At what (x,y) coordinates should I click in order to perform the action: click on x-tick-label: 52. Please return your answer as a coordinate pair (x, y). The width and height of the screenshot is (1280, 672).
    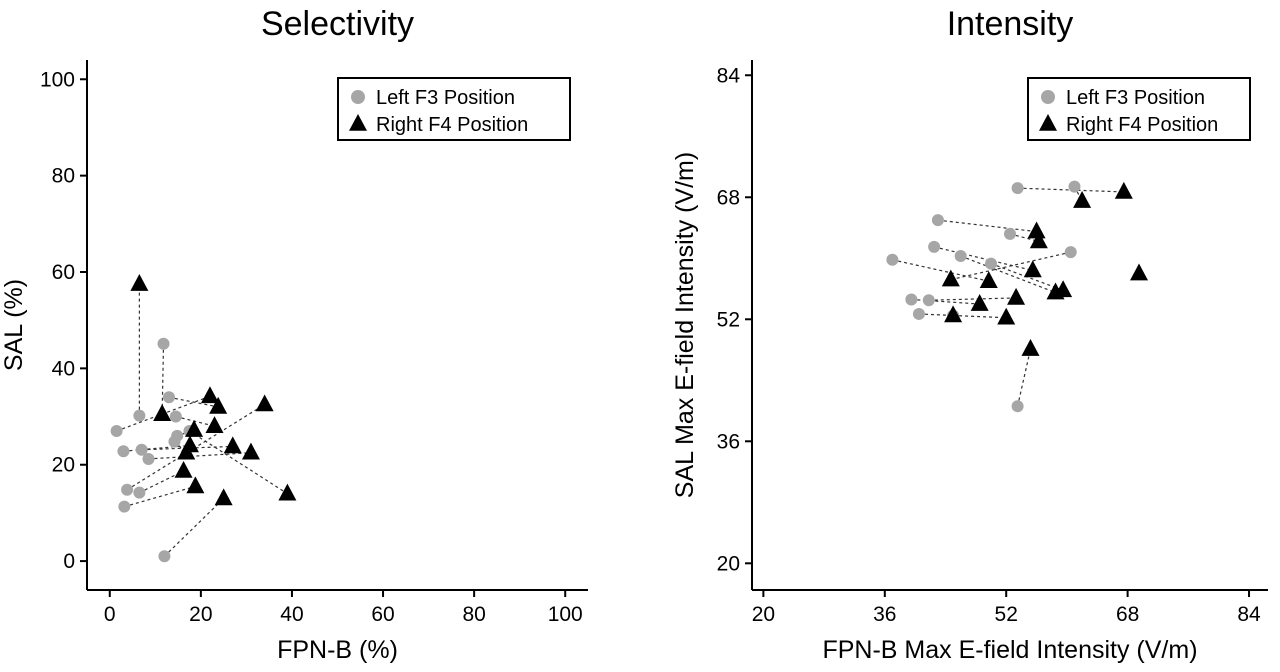
    Looking at the image, I should click on (1006, 614).